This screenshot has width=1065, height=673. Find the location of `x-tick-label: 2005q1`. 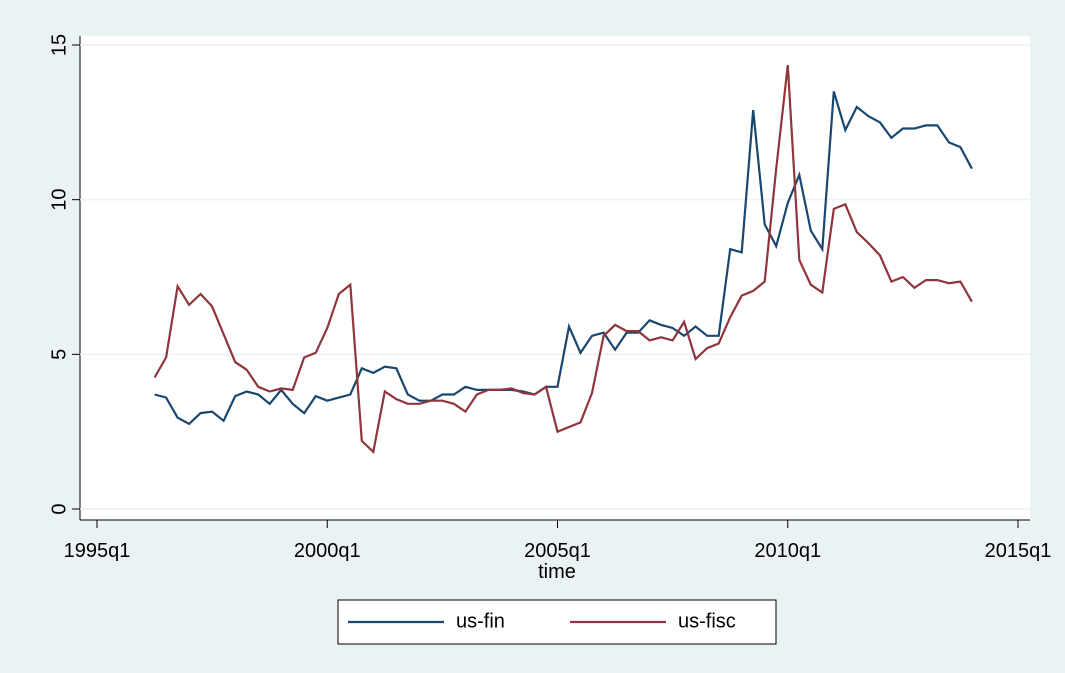

x-tick-label: 2005q1 is located at coordinates (557, 551).